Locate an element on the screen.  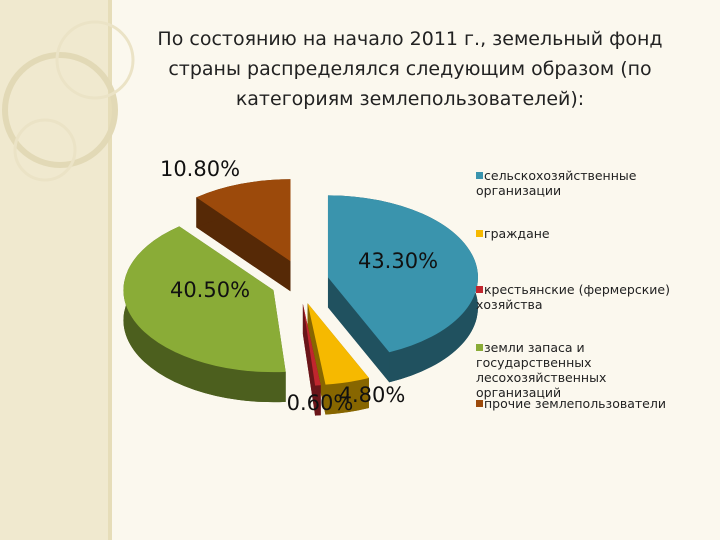
legend-item: прочие землепользователи is located at coordinates (583, 403).